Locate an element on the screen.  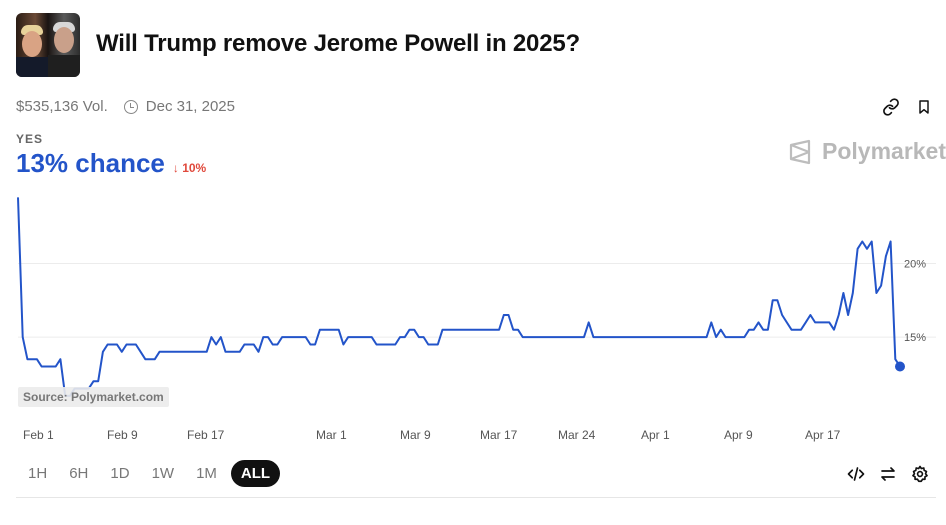
y-tick-label: 20% is located at coordinates (915, 265).